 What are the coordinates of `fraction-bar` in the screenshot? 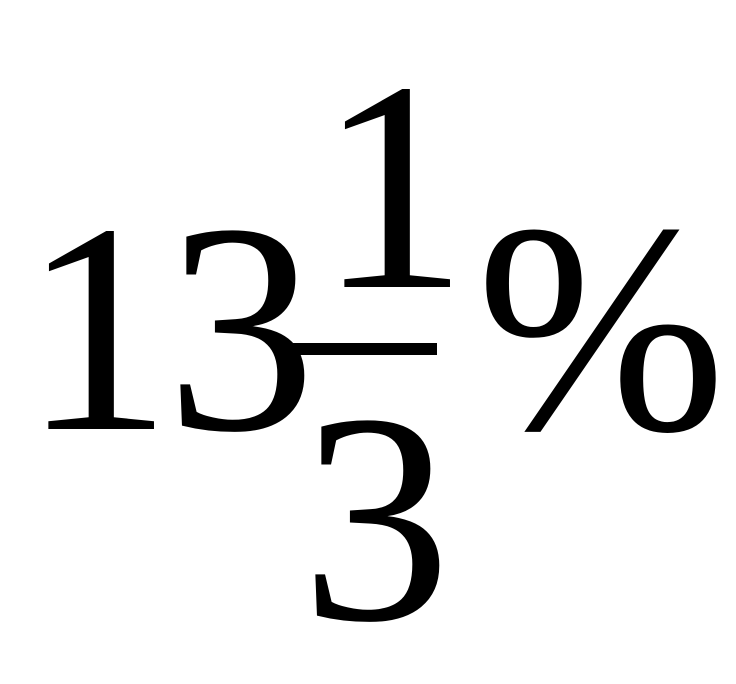 It's located at (364, 349).